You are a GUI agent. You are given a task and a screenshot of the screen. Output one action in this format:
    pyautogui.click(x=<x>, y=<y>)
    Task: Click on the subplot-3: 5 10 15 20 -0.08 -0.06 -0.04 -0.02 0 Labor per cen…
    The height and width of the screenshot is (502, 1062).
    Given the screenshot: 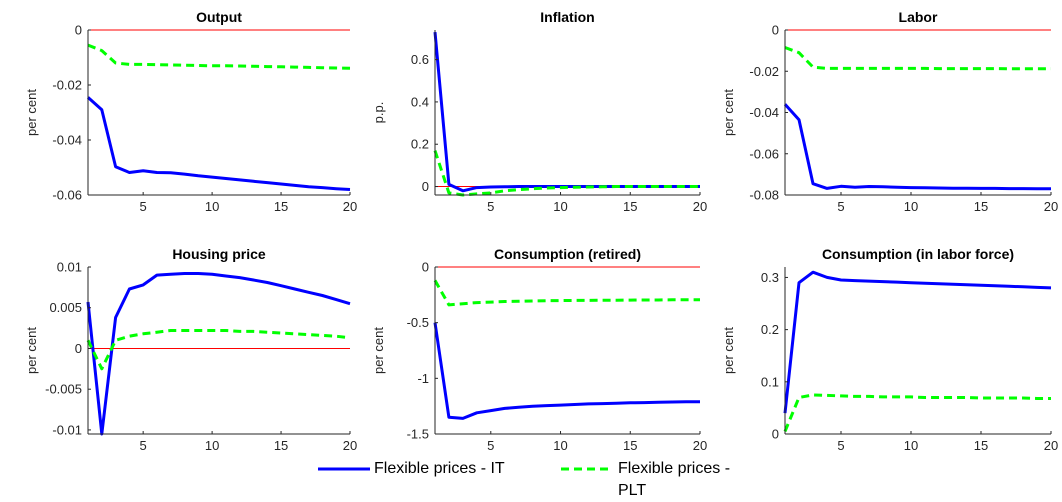 What is the action you would take?
    pyautogui.click(x=889, y=111)
    